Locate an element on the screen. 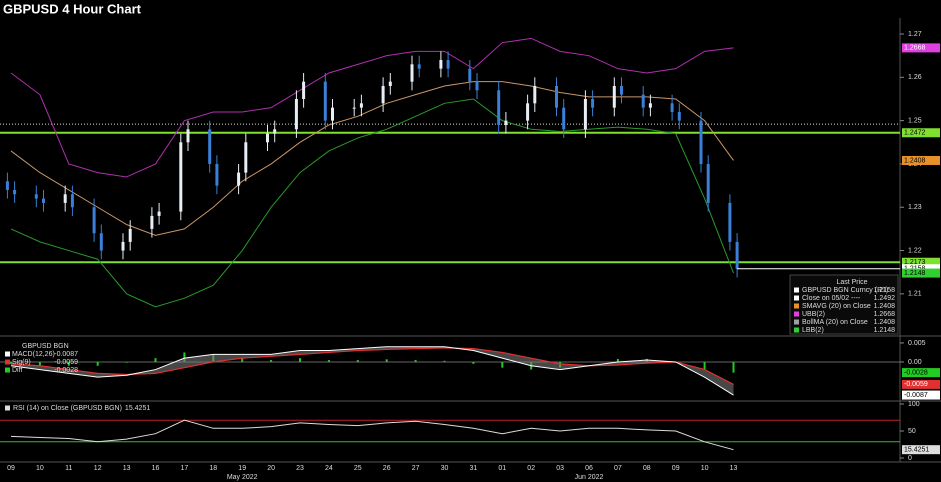 The image size is (941, 482). x-tick-label: 25 is located at coordinates (358, 468).